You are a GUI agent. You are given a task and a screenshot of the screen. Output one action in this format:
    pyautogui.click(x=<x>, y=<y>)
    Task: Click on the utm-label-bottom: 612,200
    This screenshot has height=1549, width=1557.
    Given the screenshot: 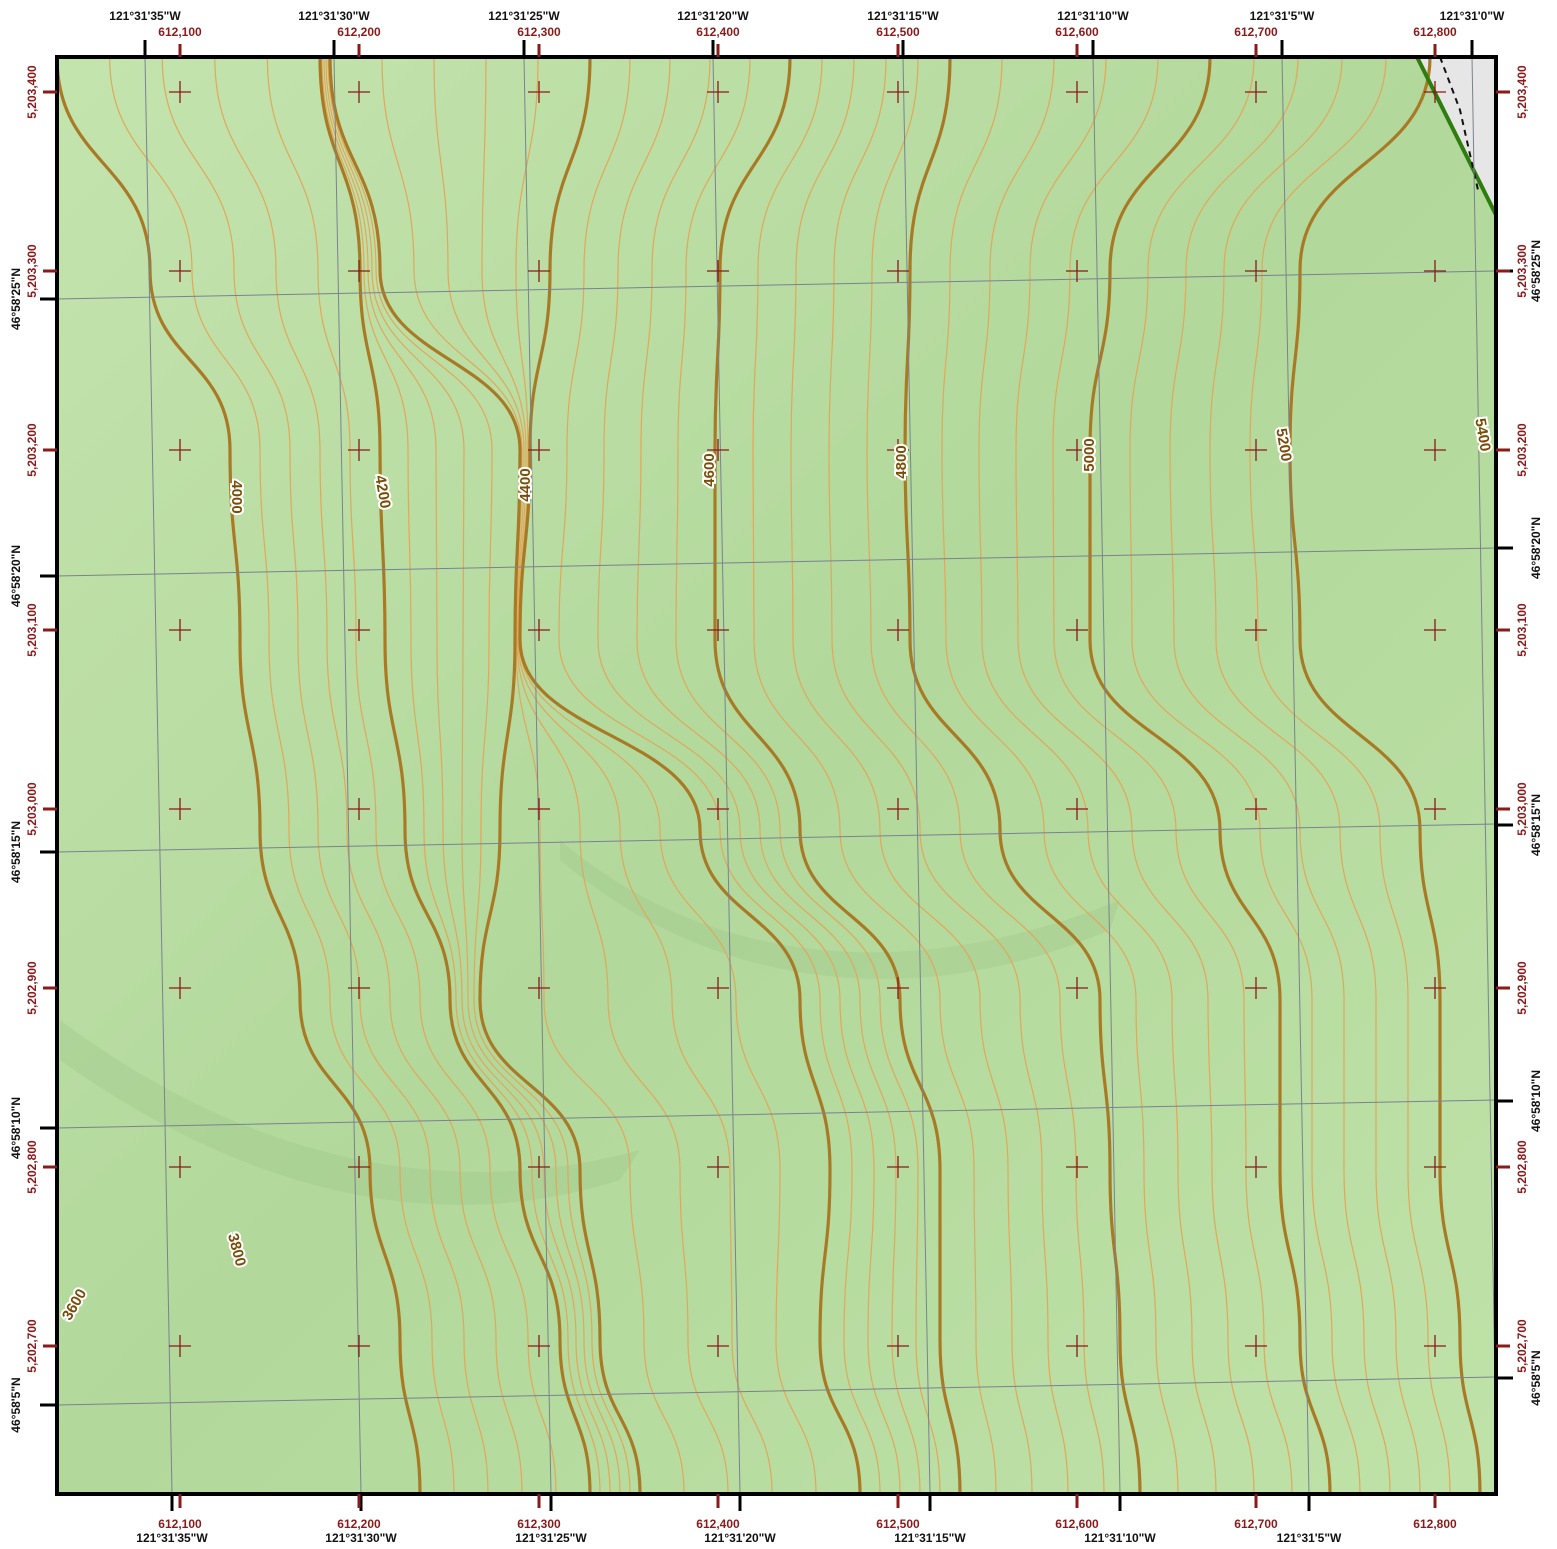 What is the action you would take?
    pyautogui.click(x=359, y=1524)
    